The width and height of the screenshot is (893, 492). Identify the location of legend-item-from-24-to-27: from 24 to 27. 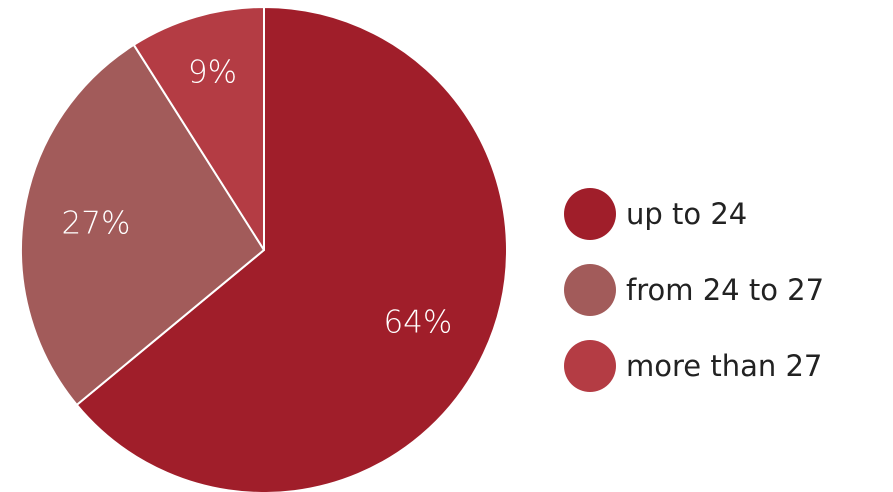
(694, 290).